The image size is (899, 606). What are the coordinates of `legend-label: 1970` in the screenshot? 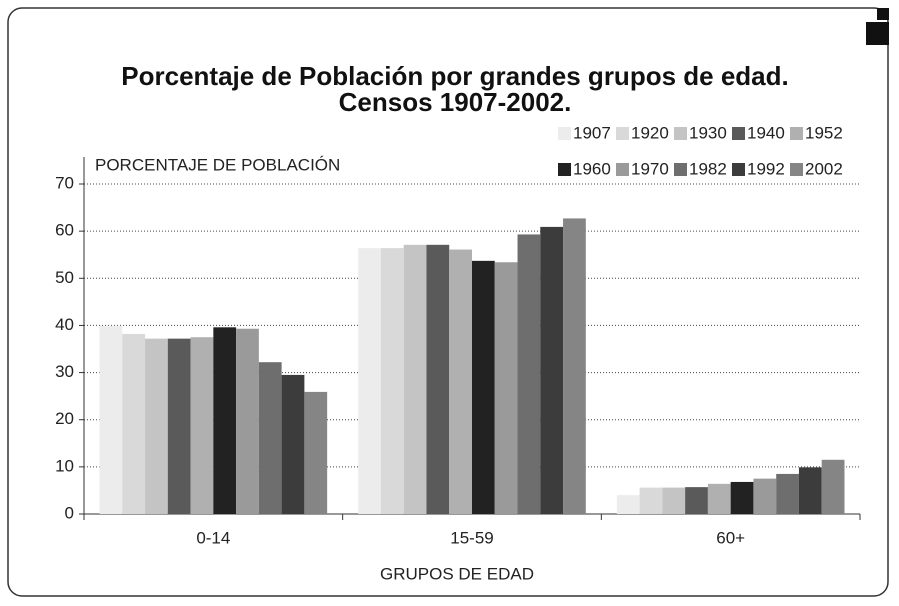 It's located at (650, 168).